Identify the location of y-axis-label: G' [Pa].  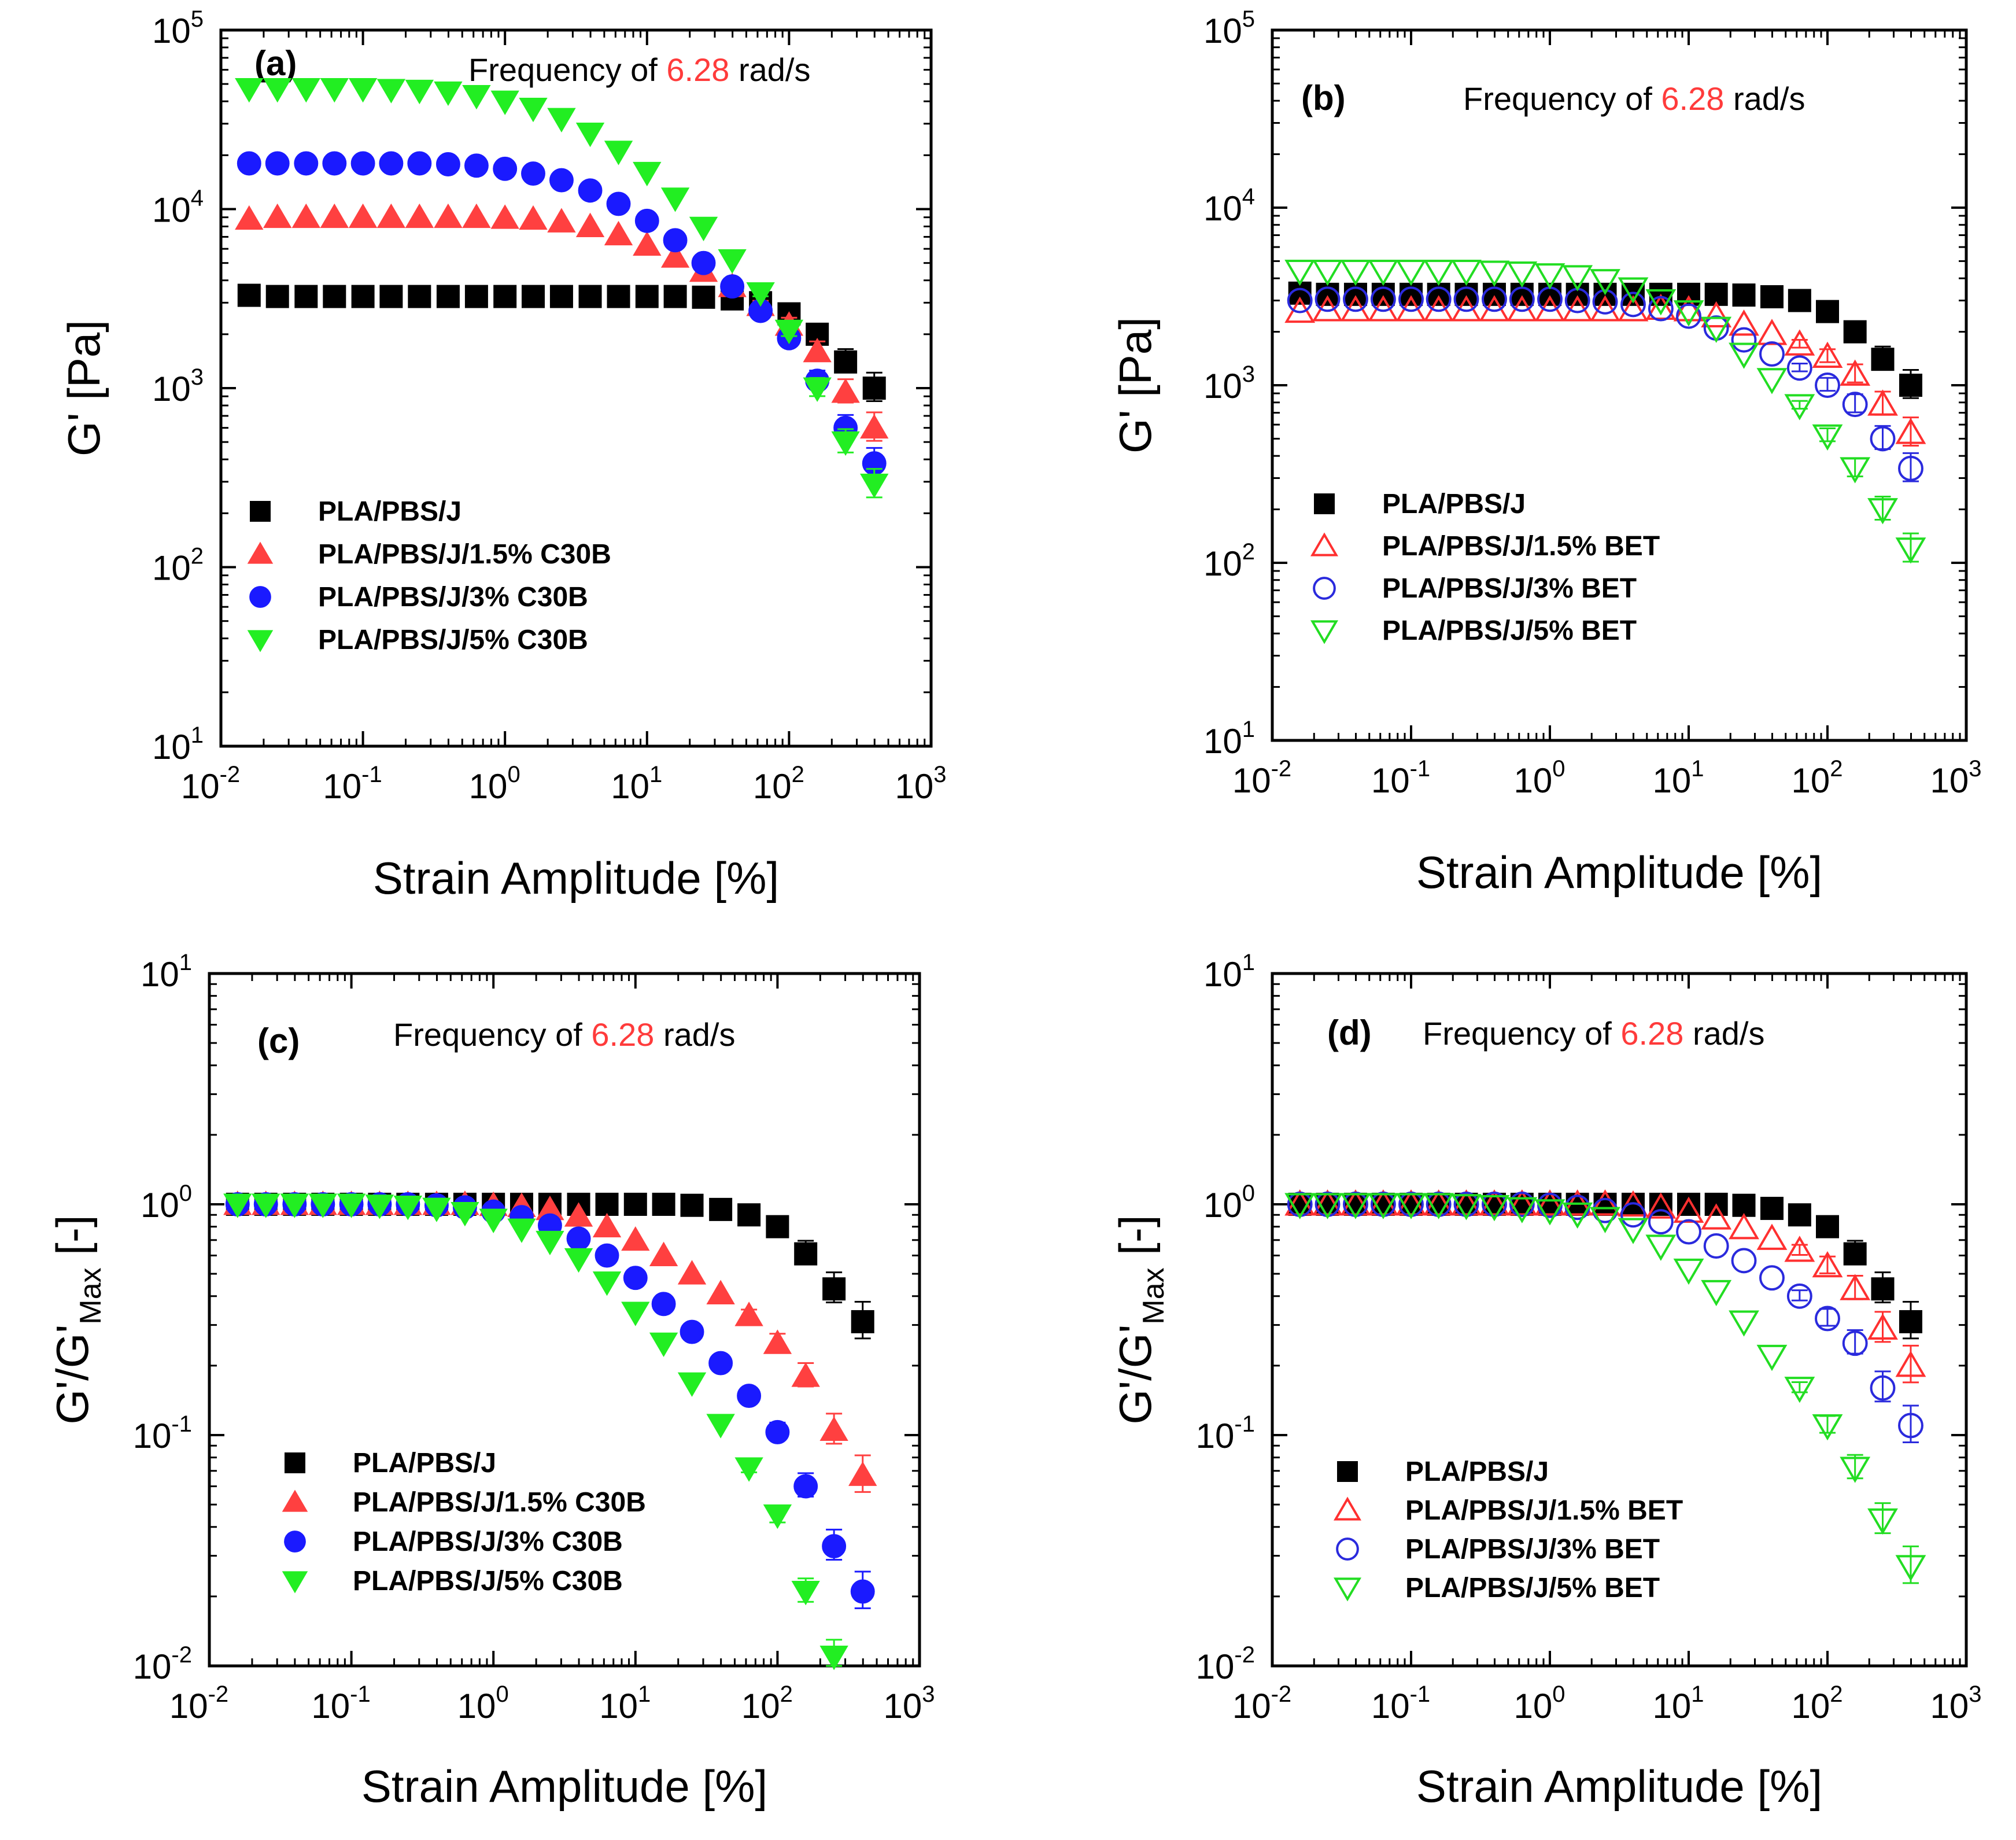
(84, 388).